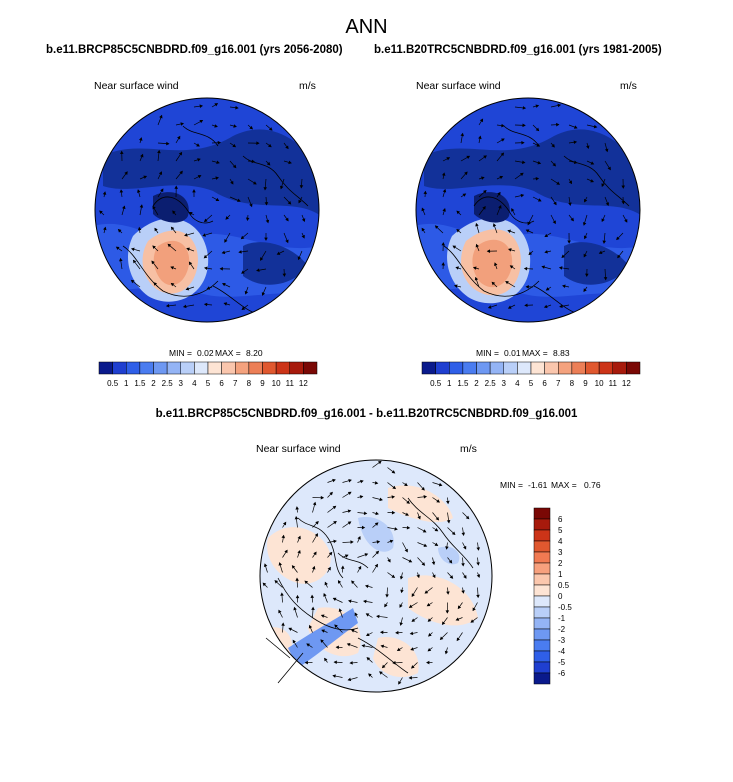  I want to click on panel-2-colorbar-tick-label: 7, so click(558, 383).